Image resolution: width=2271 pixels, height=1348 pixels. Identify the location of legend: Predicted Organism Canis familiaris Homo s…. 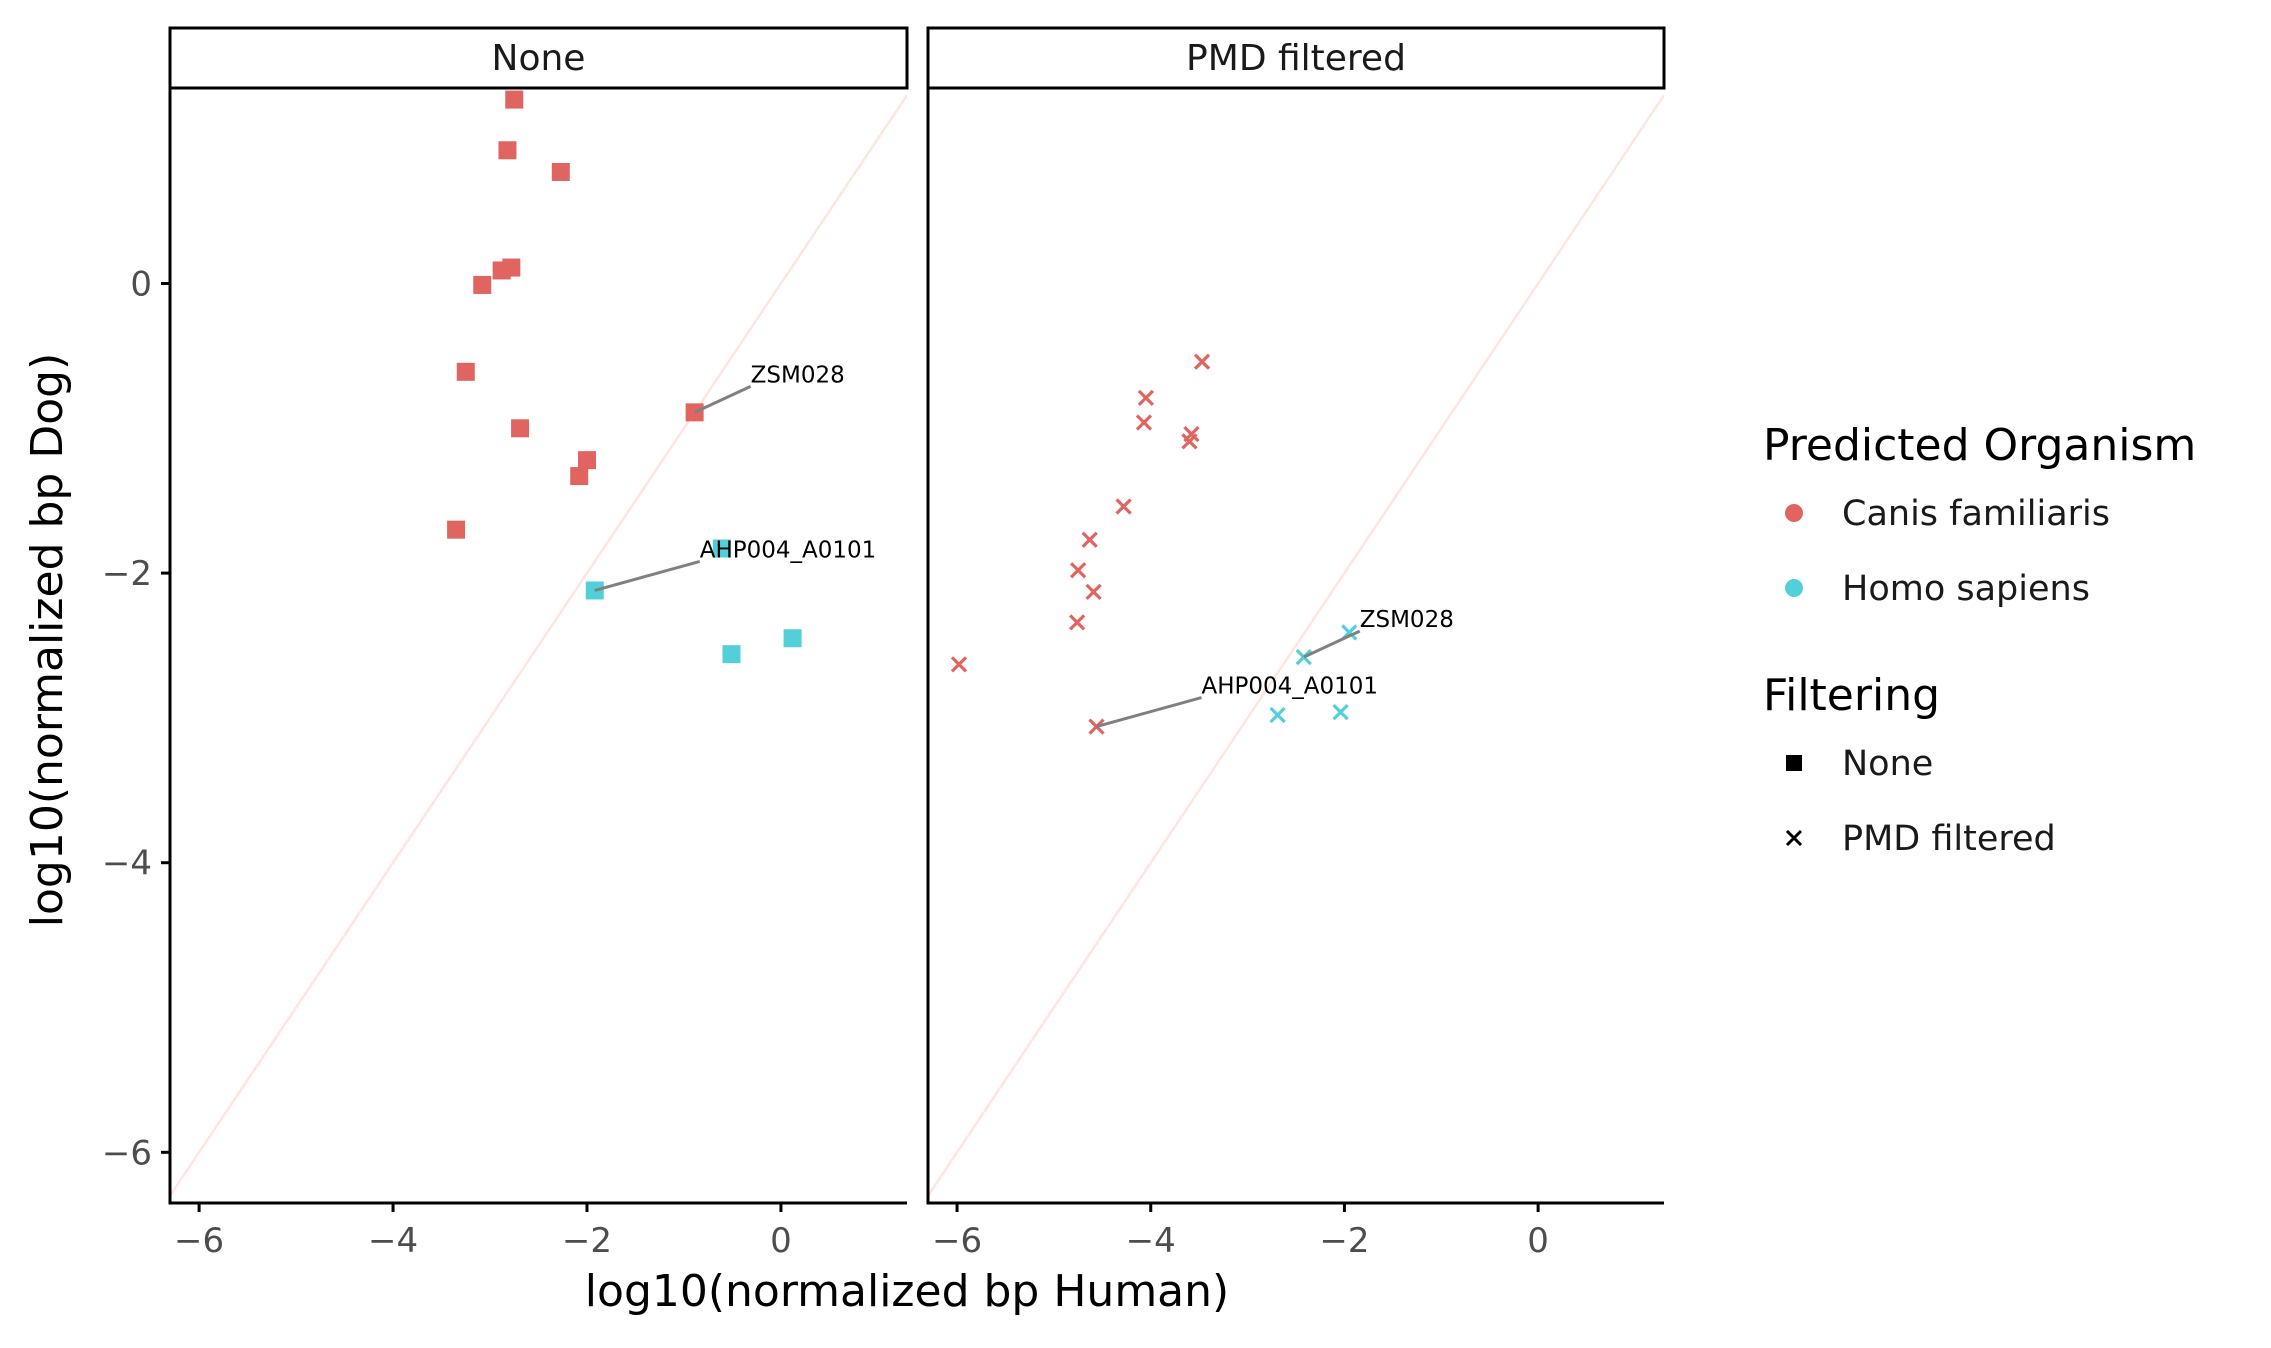
(1979, 639).